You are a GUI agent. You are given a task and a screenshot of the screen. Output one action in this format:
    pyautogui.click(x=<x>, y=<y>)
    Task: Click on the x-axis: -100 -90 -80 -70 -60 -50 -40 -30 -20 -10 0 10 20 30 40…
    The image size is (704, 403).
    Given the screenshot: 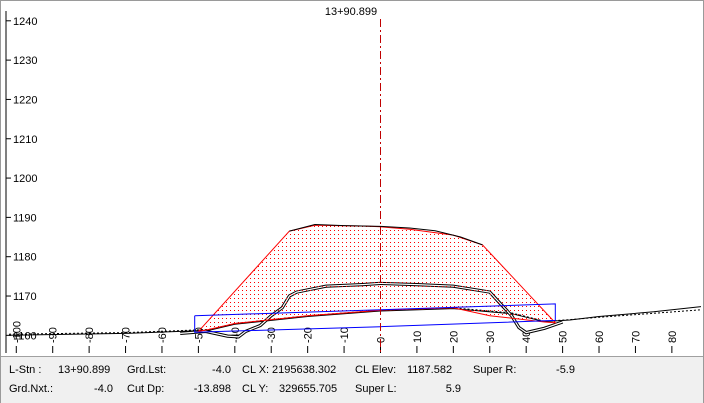 What is the action you would take?
    pyautogui.click(x=345, y=337)
    